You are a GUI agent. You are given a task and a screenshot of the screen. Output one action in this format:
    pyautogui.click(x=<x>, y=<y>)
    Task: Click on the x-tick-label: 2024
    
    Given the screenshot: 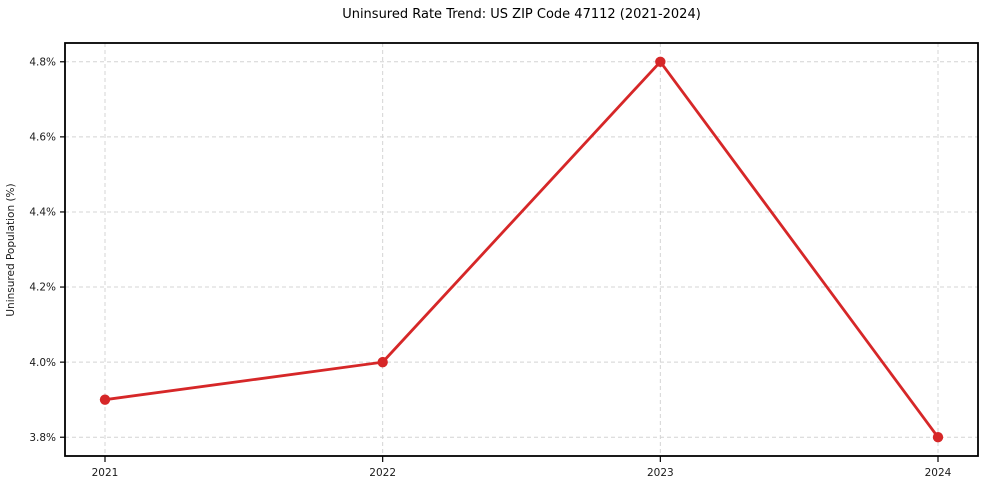 What is the action you would take?
    pyautogui.click(x=938, y=473)
    